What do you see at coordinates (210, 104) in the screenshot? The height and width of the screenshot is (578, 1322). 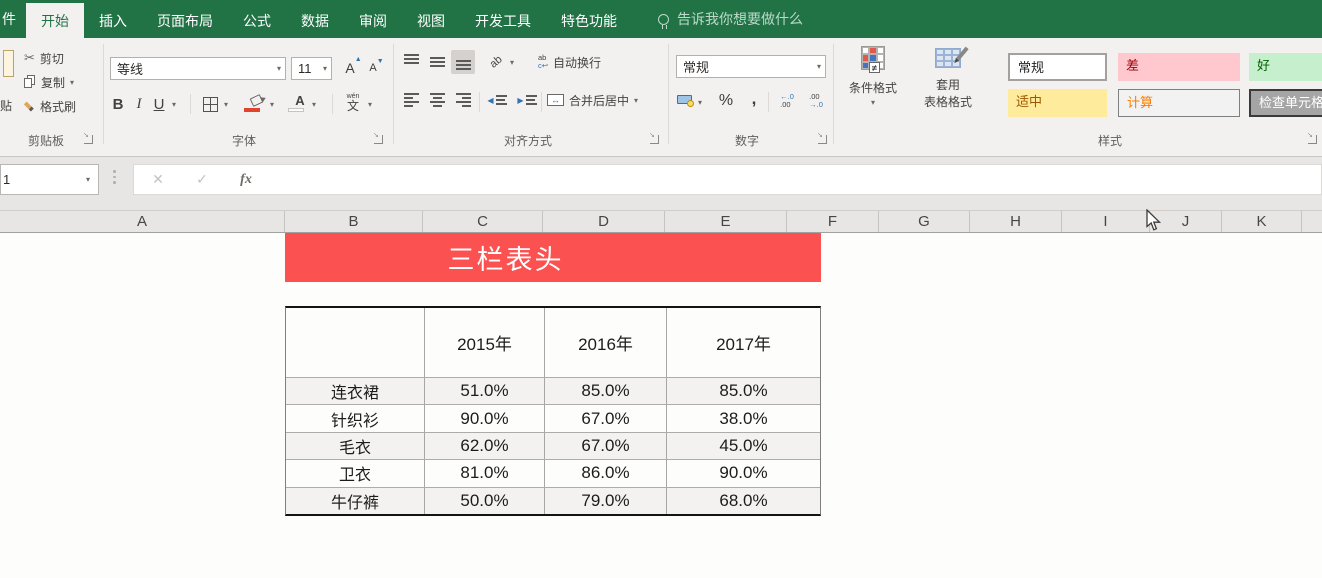 I see `borders-button` at bounding box center [210, 104].